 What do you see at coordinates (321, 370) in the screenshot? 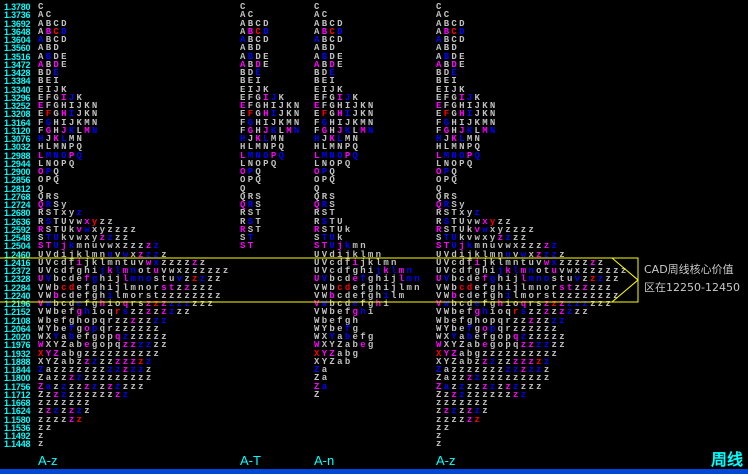
I see `tpo-row: Za` at bounding box center [321, 370].